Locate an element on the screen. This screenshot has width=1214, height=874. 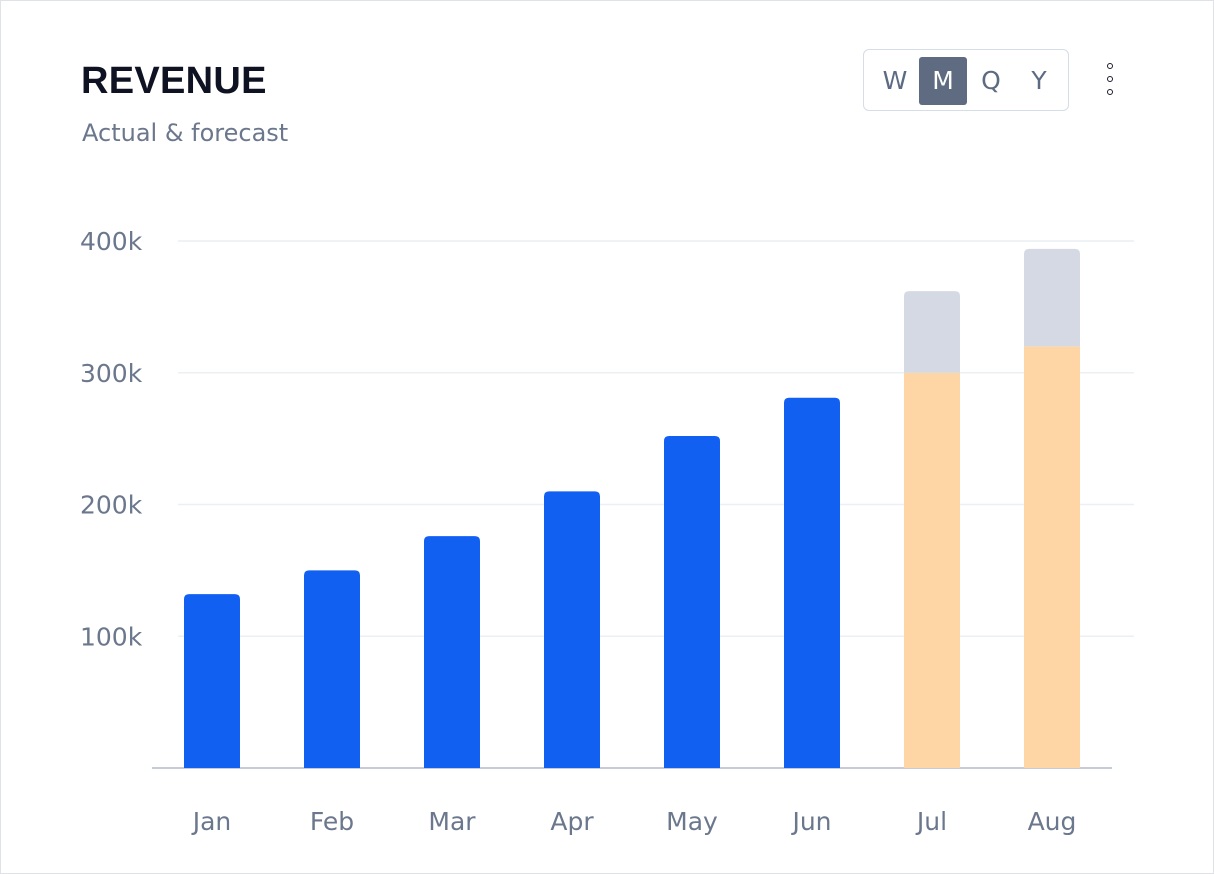
x-tick-label: Feb is located at coordinates (332, 821).